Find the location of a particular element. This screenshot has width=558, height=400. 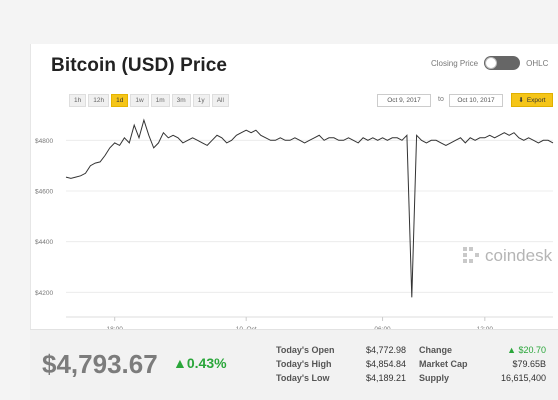

today-low-label: Today's Low is located at coordinates (303, 378).